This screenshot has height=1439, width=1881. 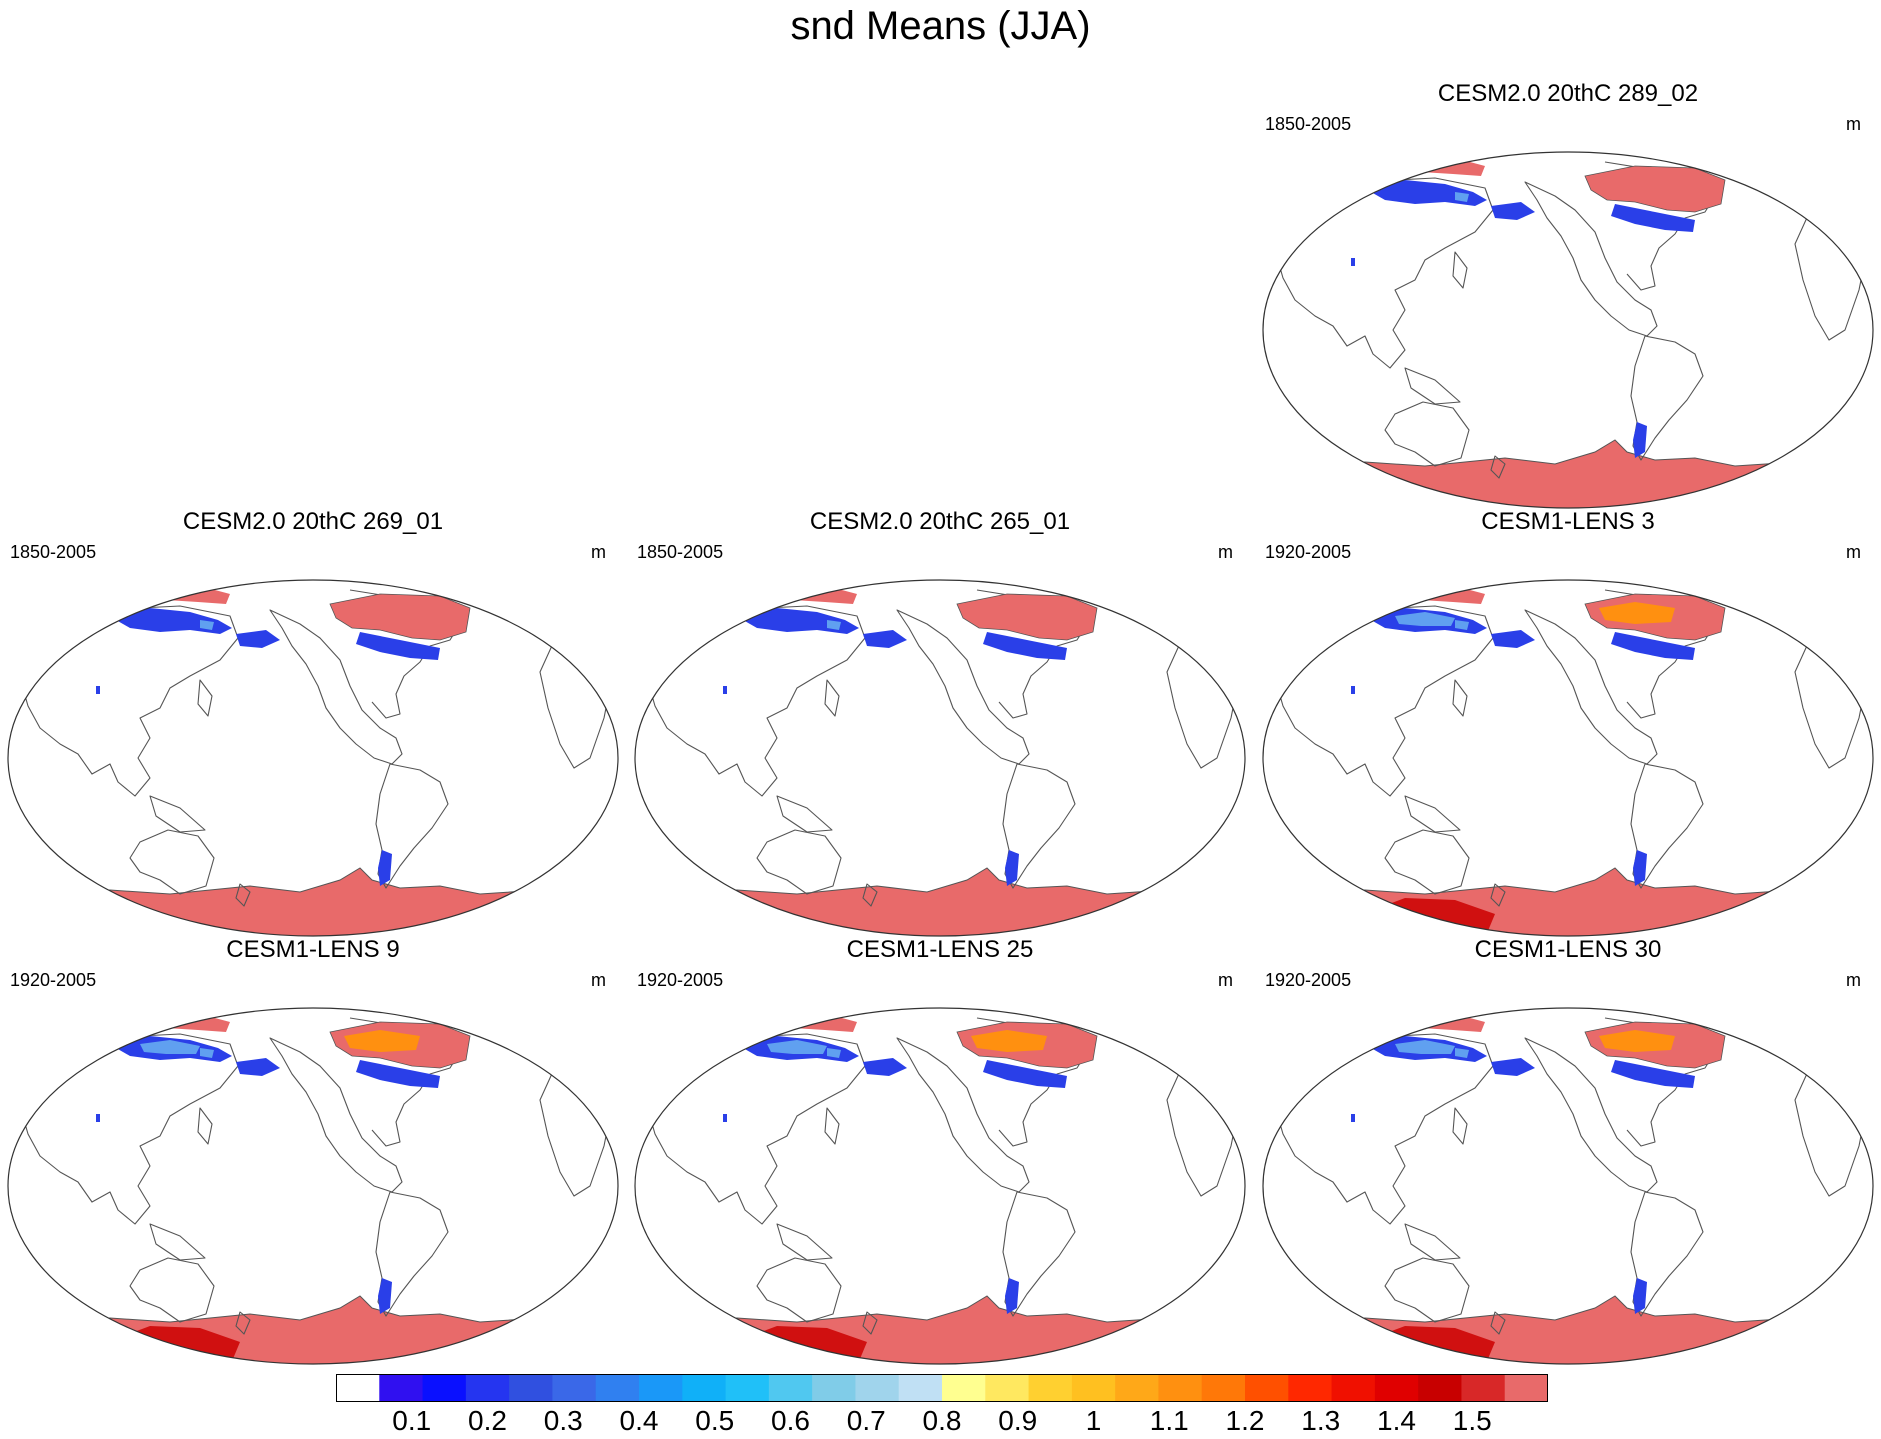 What do you see at coordinates (1018, 1420) in the screenshot?
I see `colorbar-tick-label: 0.9` at bounding box center [1018, 1420].